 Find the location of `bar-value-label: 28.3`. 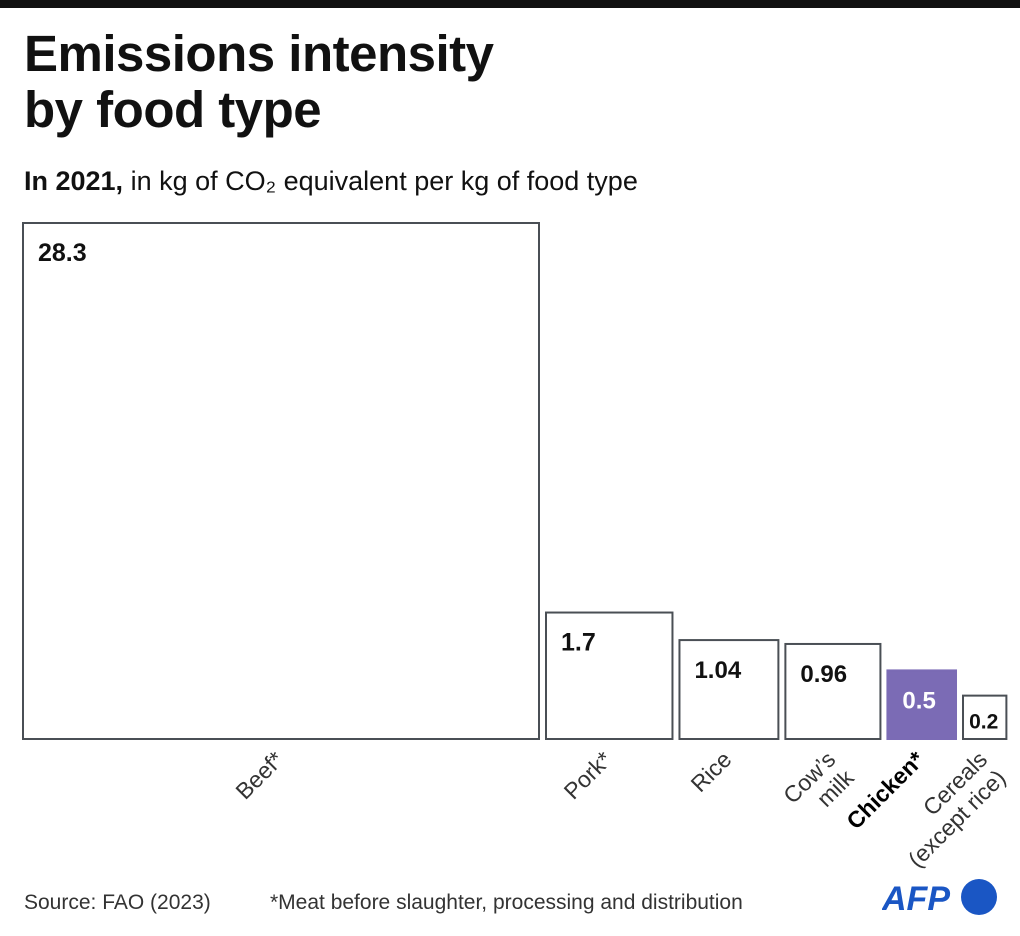

bar-value-label: 28.3 is located at coordinates (62, 253).